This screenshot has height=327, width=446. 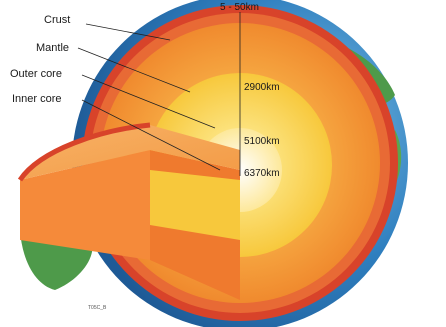 What do you see at coordinates (148, 101) in the screenshot?
I see `leader-outer-core` at bounding box center [148, 101].